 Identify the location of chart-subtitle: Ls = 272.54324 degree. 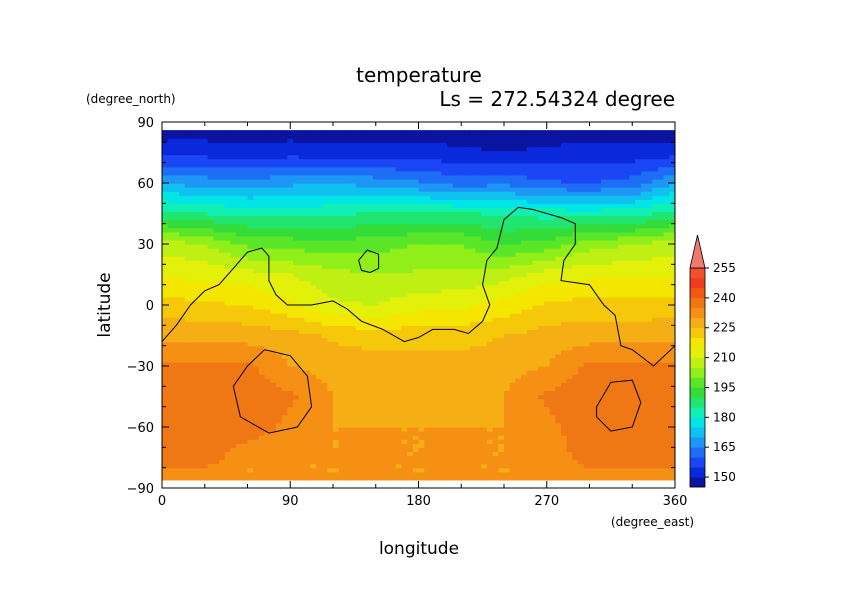
(557, 99).